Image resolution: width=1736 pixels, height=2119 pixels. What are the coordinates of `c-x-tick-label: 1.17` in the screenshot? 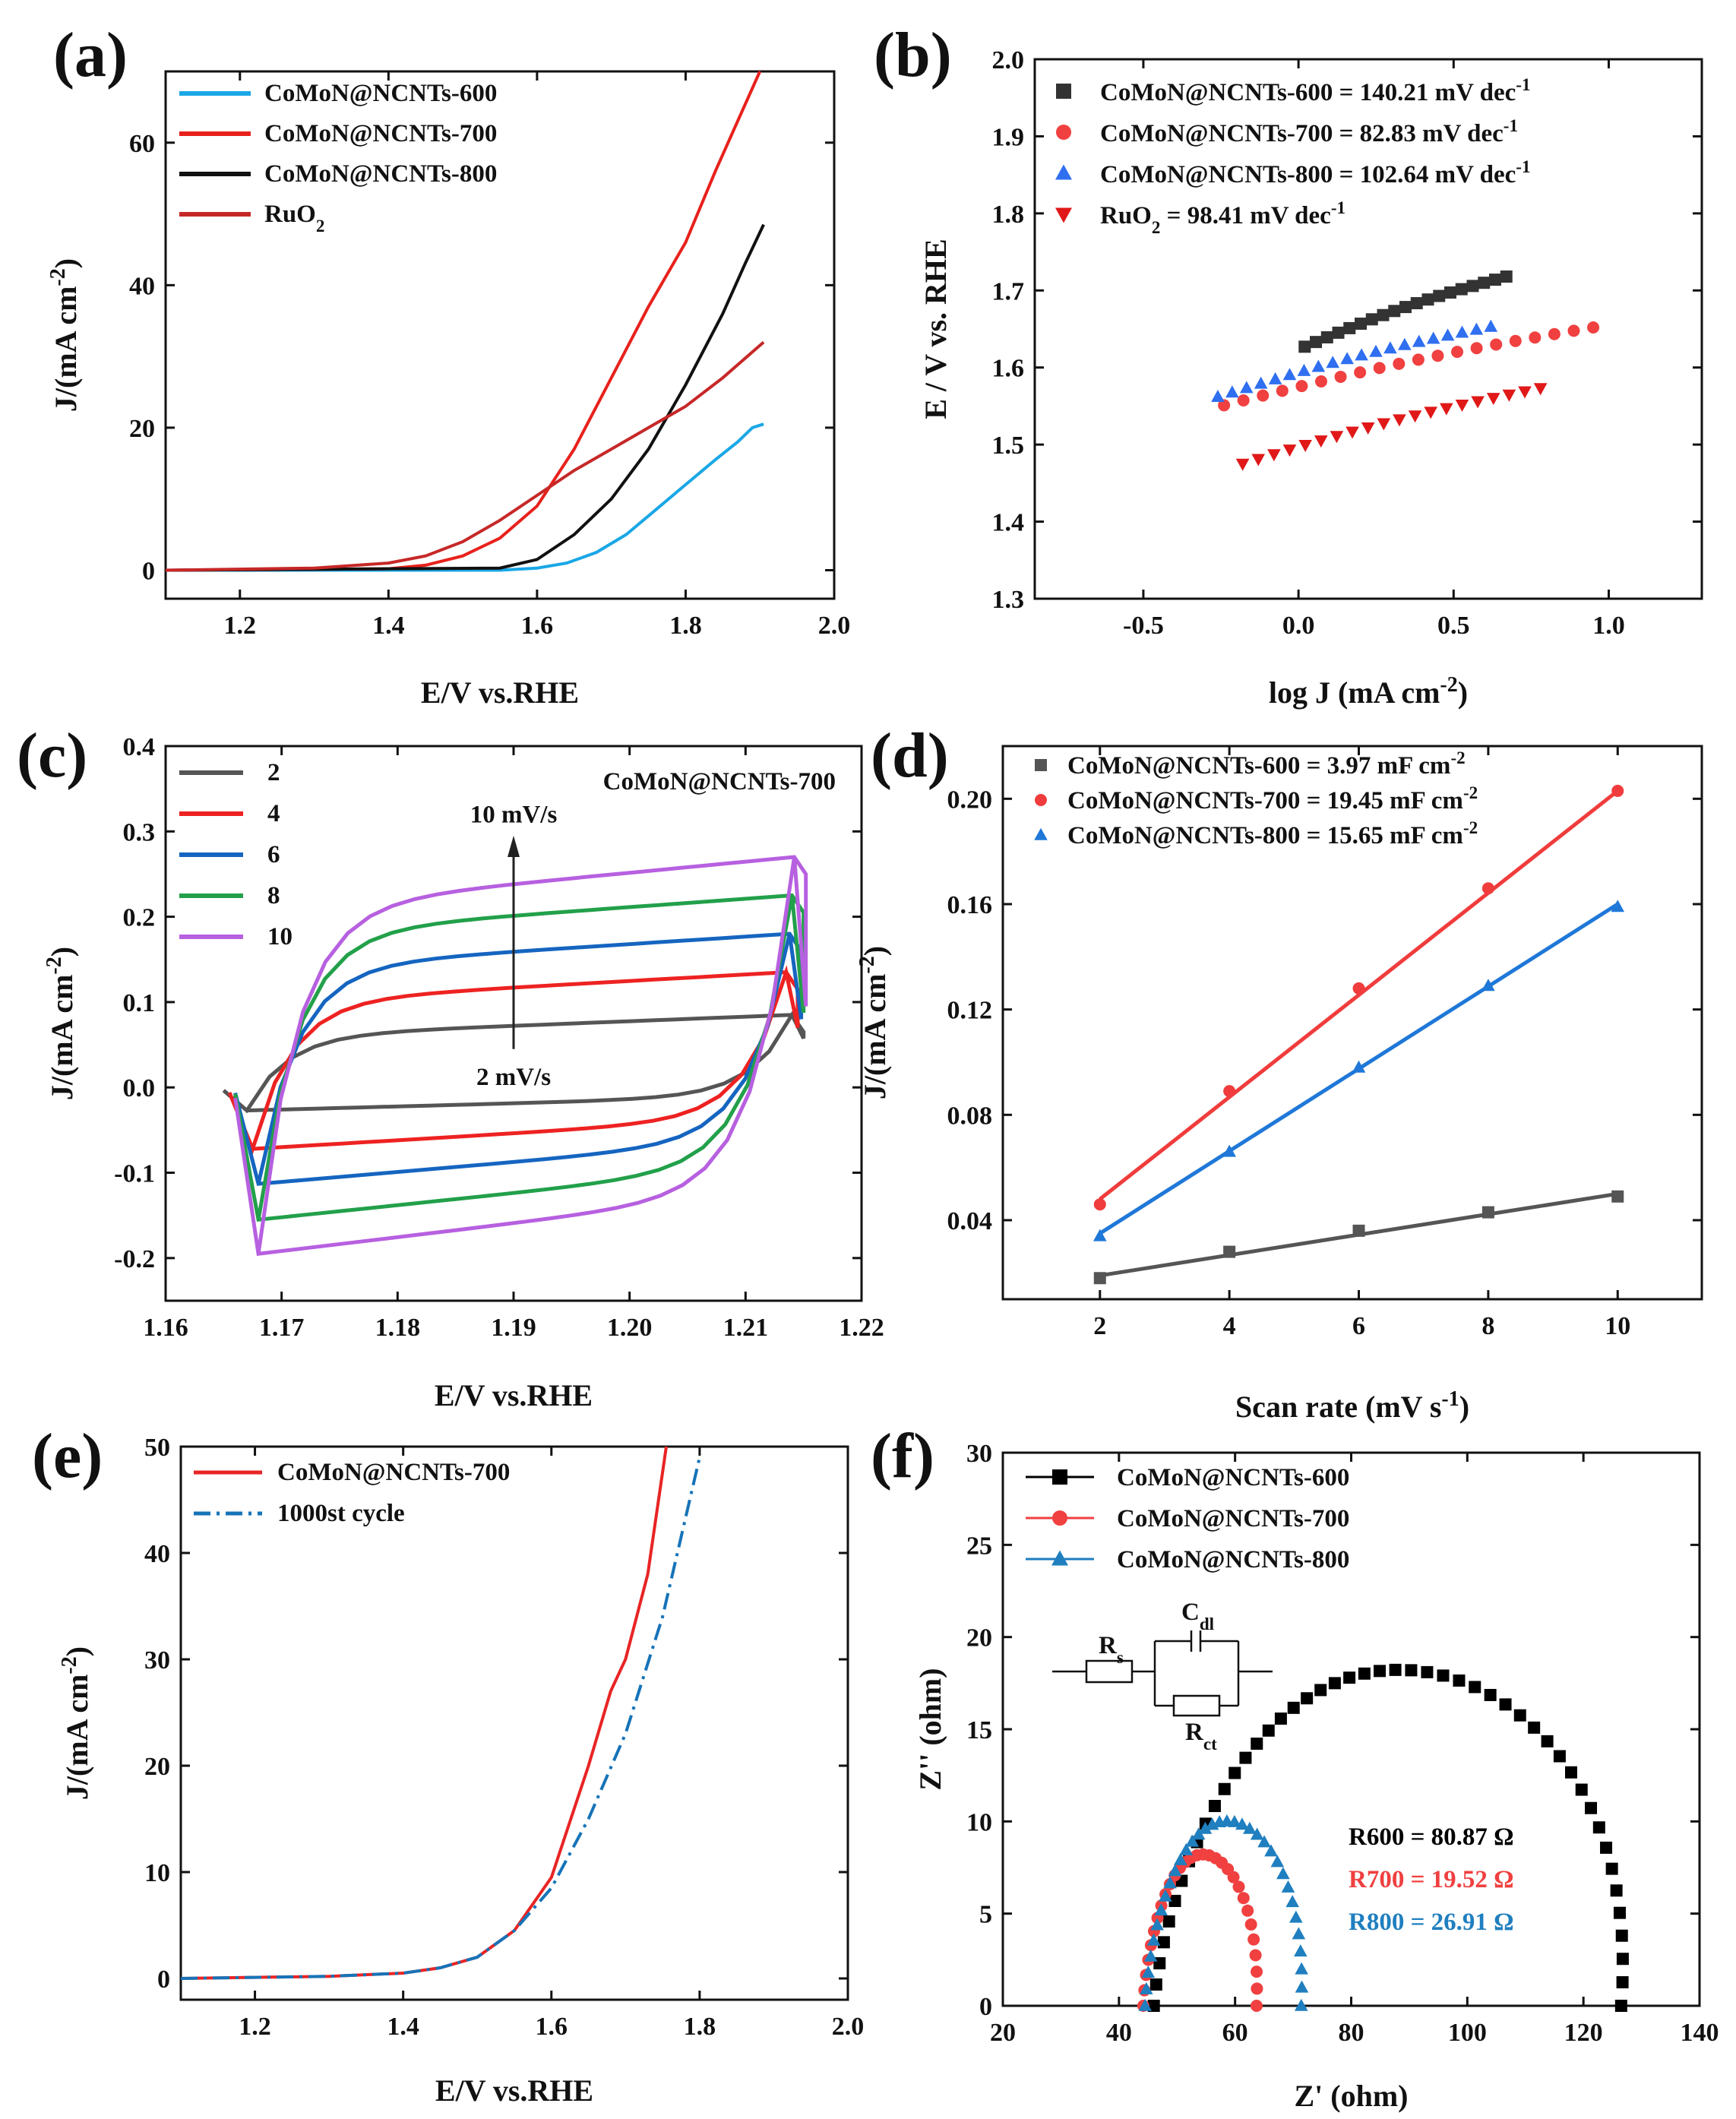 It's located at (282, 1328).